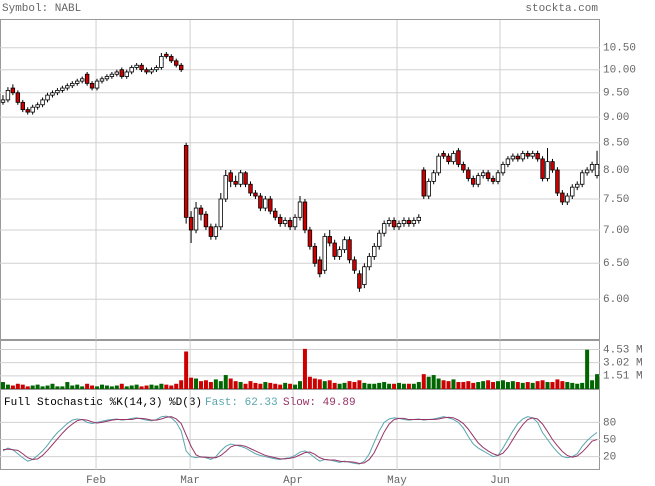  I want to click on y-tick-label: 3.02 M, so click(623, 364).